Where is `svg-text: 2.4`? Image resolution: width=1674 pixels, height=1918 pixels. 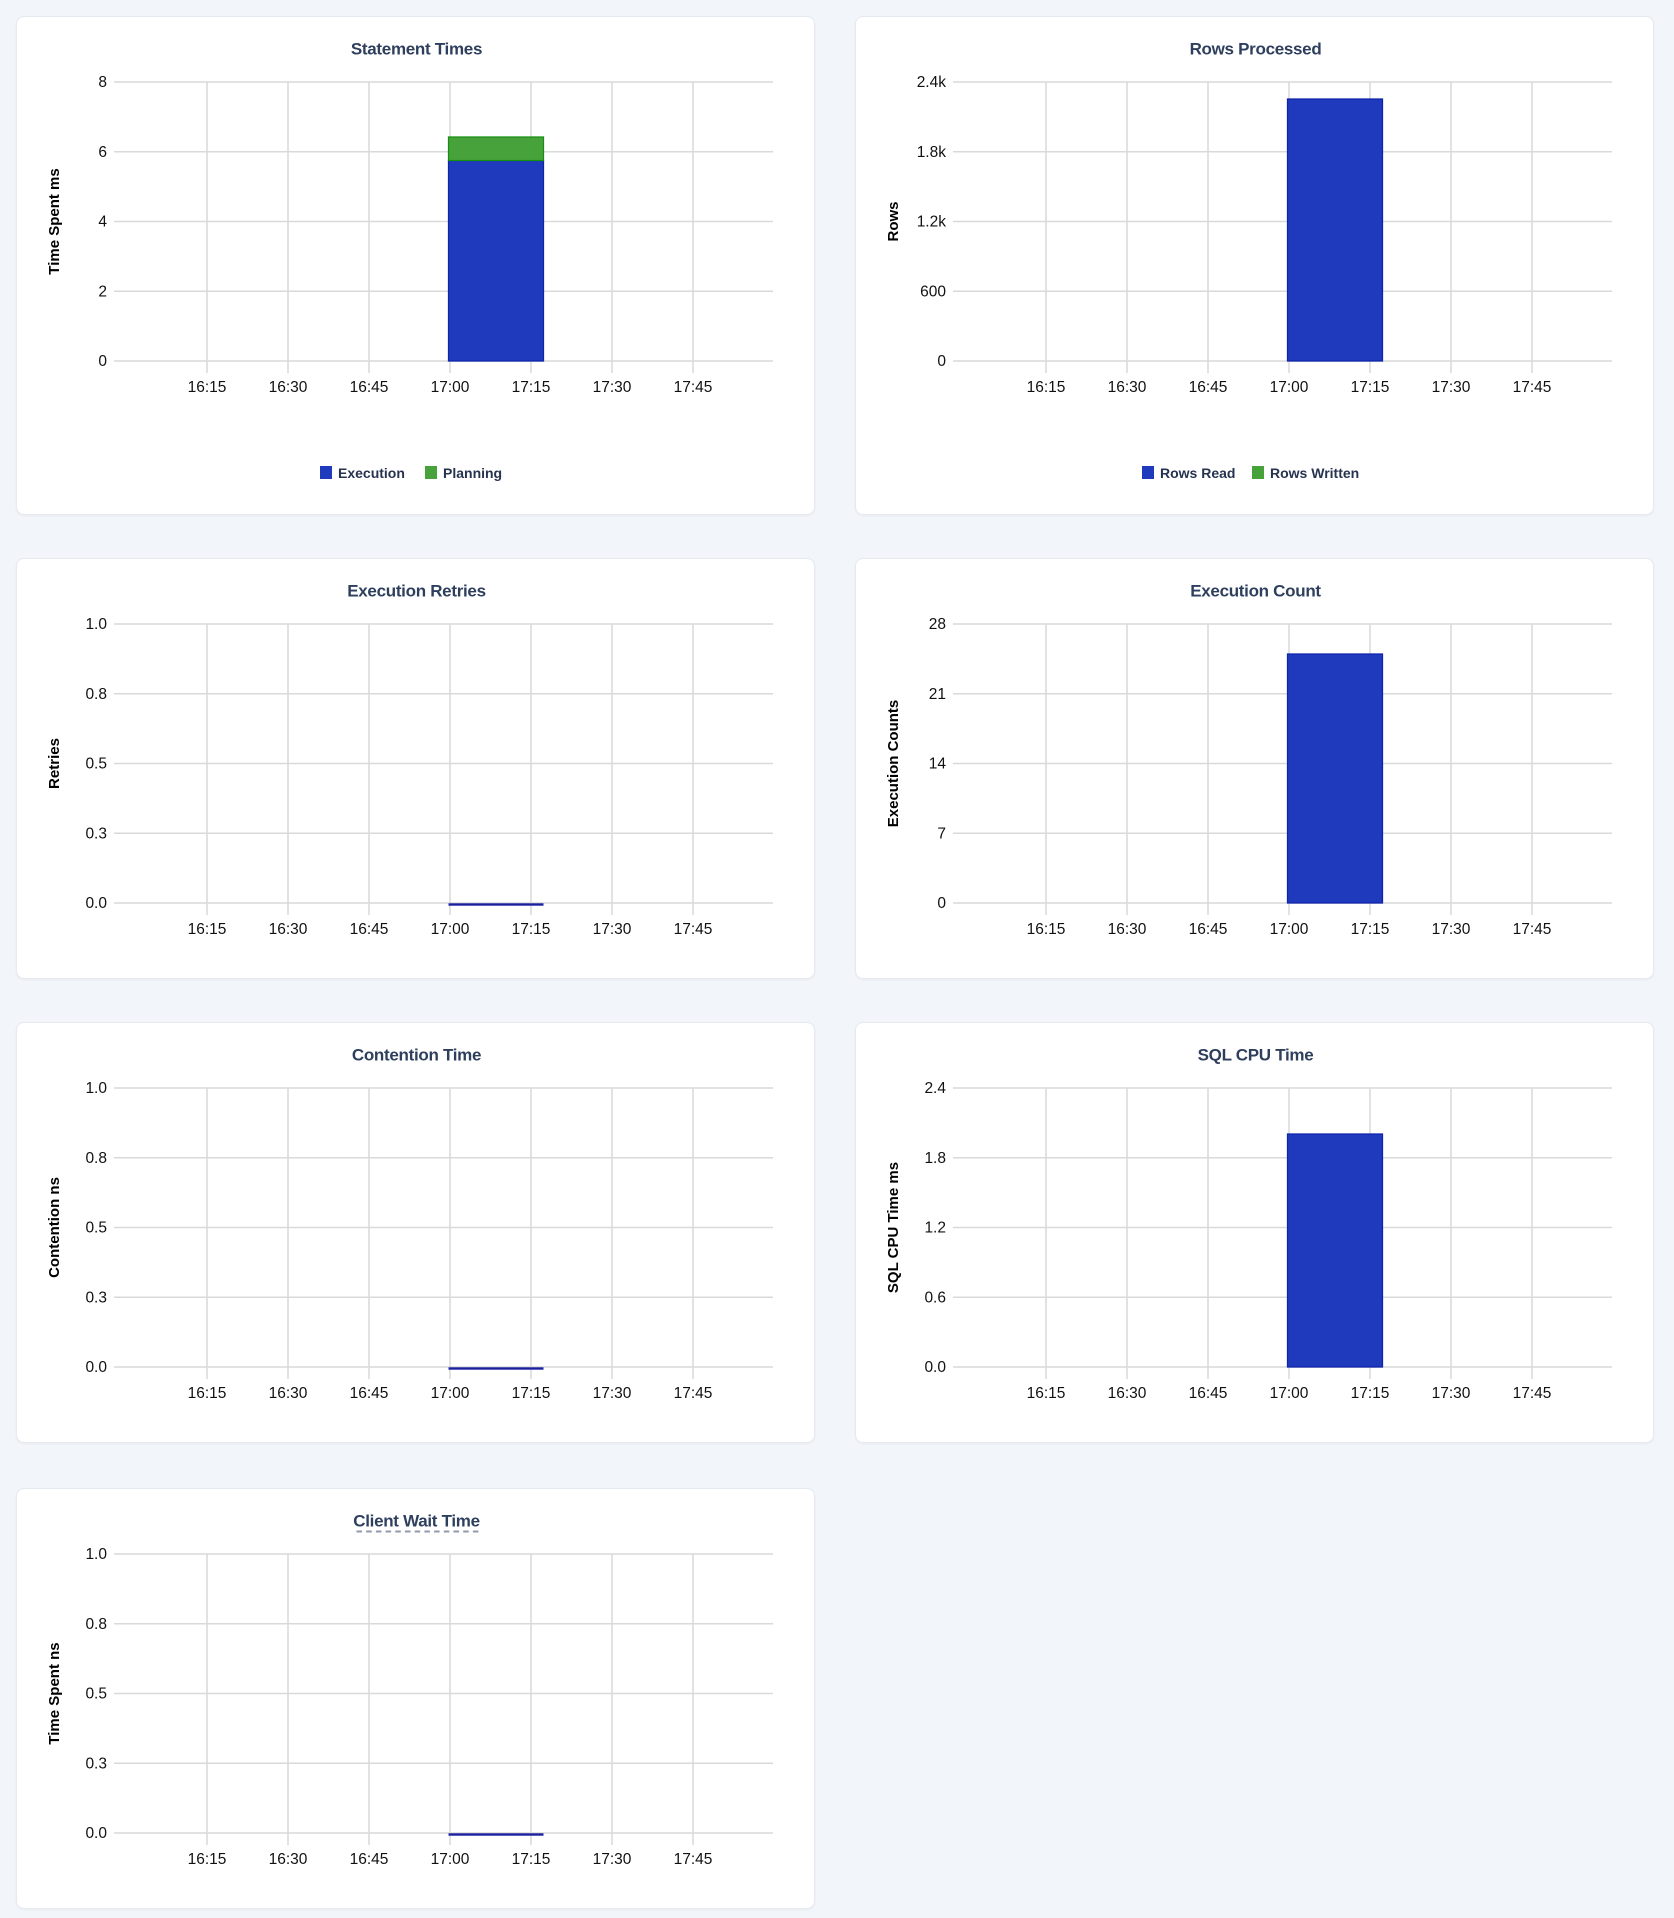
svg-text: 2.4 is located at coordinates (935, 1088).